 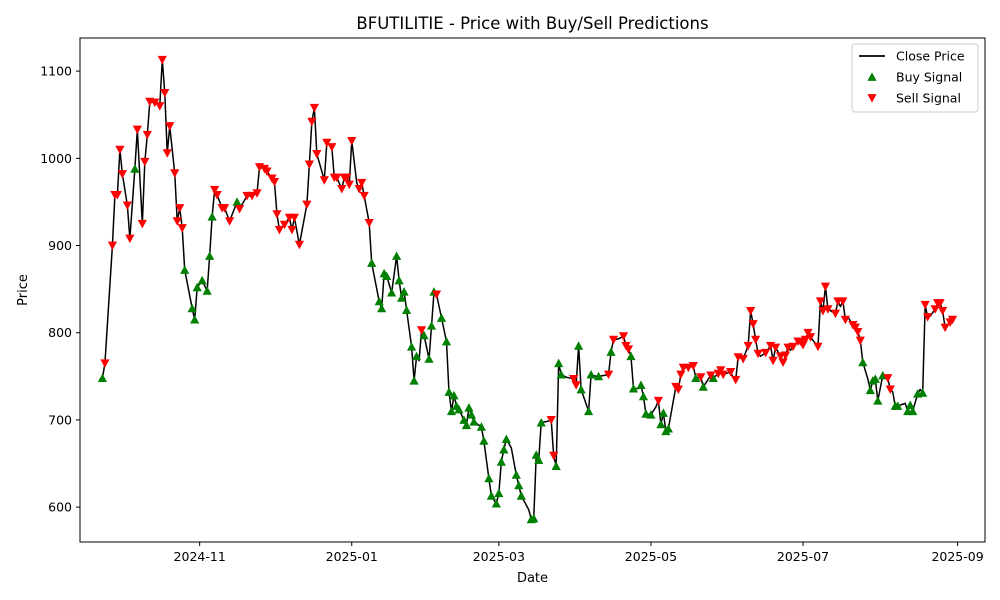 I want to click on x-tick-label: 2025-05, so click(x=651, y=556).